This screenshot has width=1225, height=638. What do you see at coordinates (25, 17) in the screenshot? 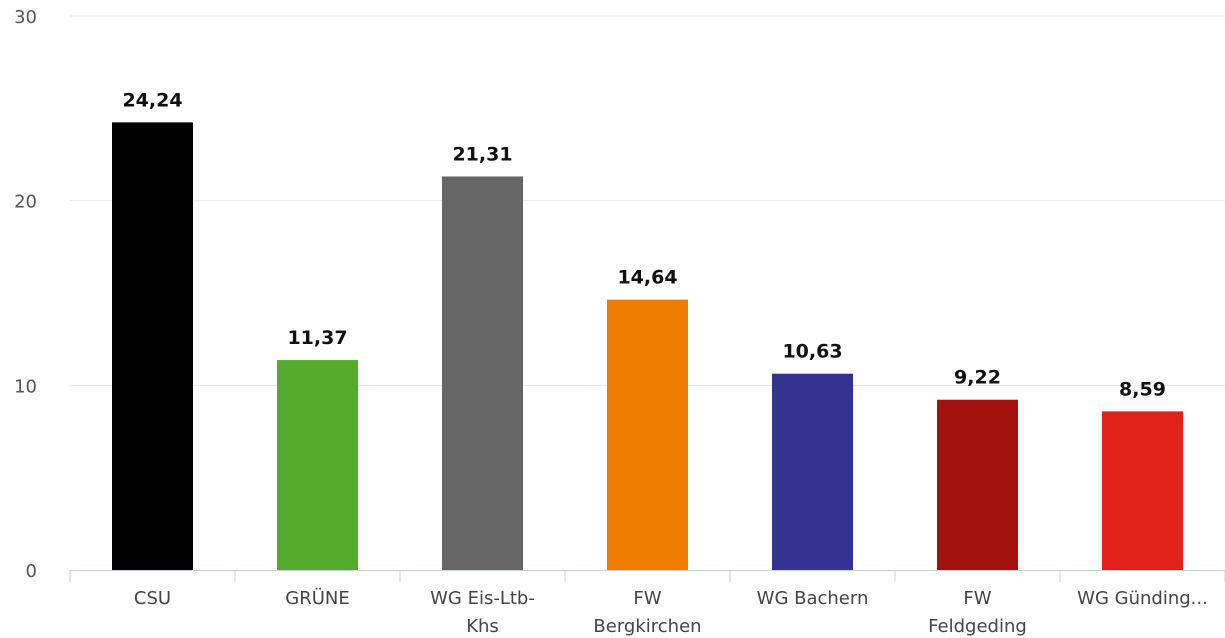
I see `y-tick-label: 30` at bounding box center [25, 17].